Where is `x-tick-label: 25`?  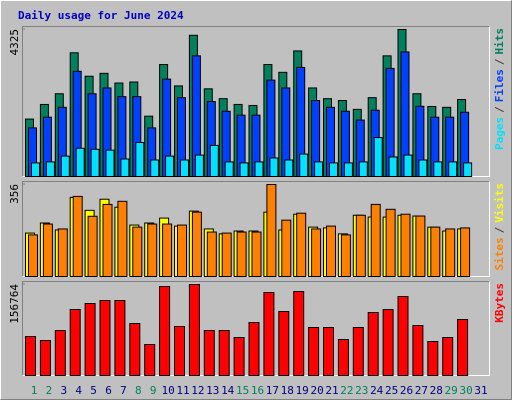
x-tick-label: 25 is located at coordinates (391, 390).